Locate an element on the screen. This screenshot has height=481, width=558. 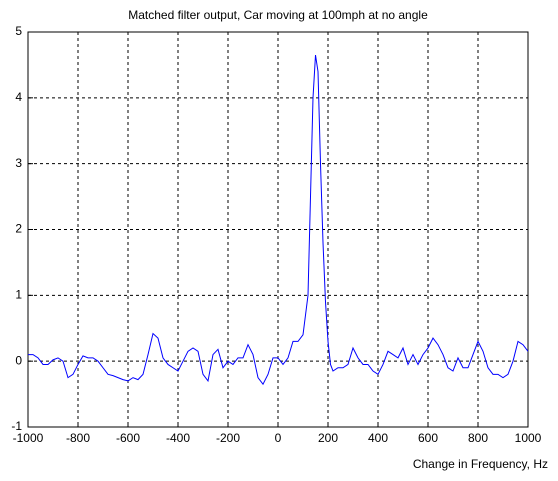
x-tick-label: 600 is located at coordinates (428, 438).